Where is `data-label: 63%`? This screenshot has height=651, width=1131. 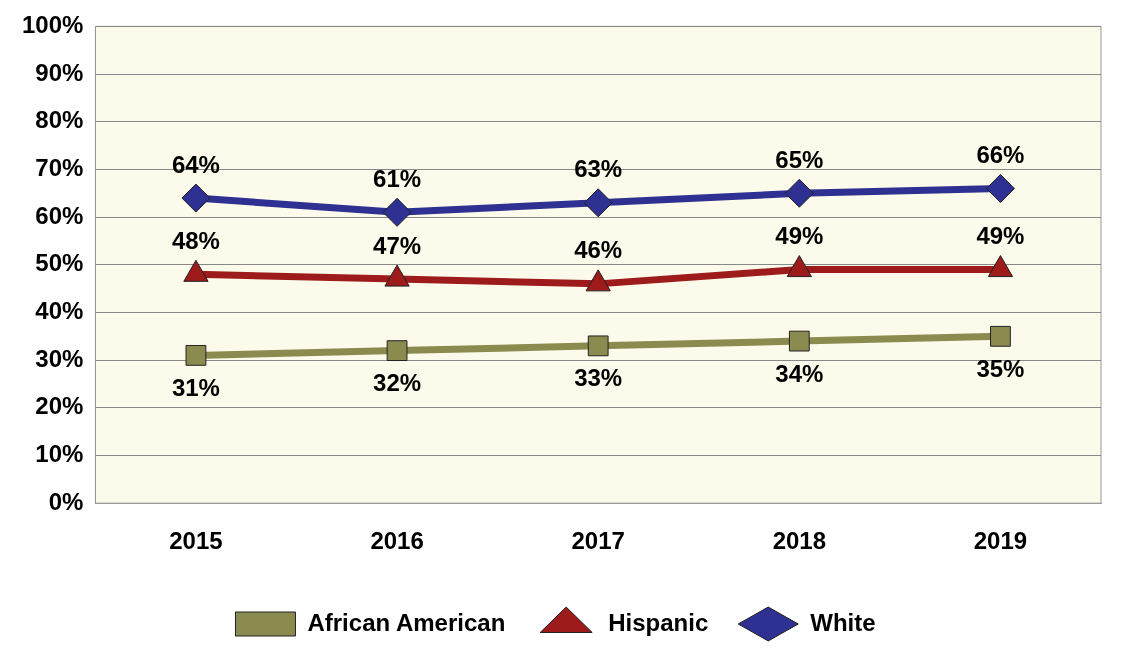 data-label: 63% is located at coordinates (598, 169).